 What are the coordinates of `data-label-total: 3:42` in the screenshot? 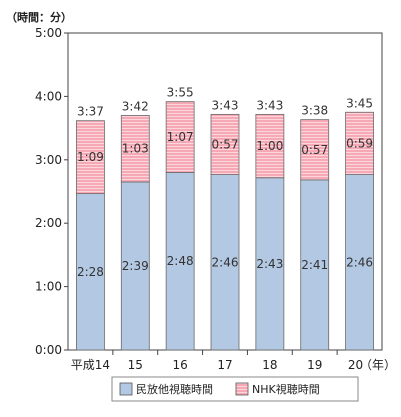 It's located at (135, 106).